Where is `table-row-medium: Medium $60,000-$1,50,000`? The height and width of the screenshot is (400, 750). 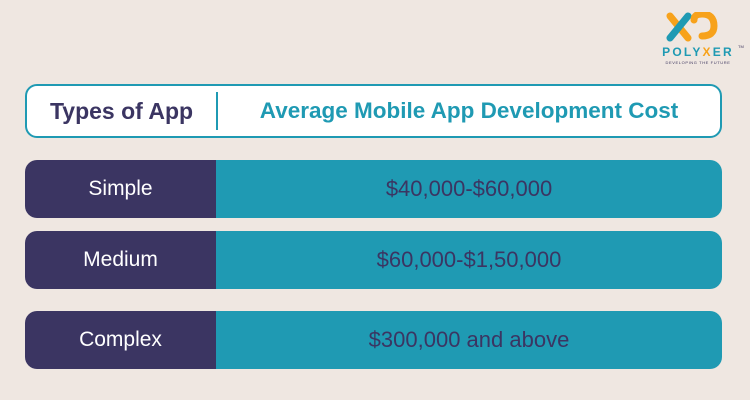
table-row-medium: Medium $60,000-$1,50,000 is located at coordinates (373, 260).